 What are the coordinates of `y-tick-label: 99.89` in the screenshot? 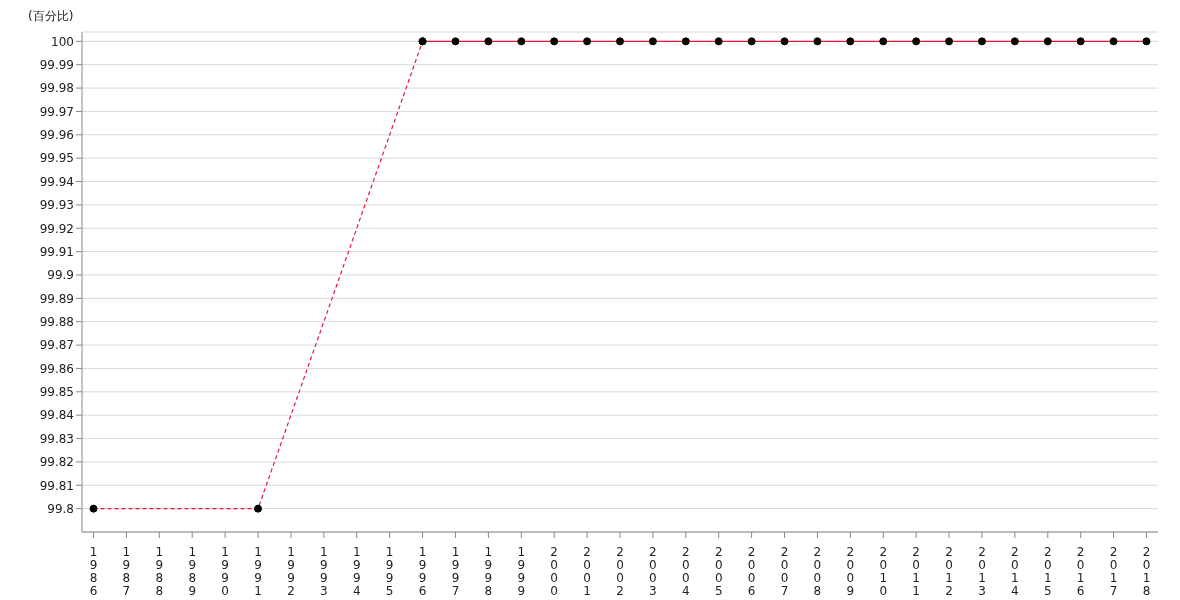 It's located at (56, 298).